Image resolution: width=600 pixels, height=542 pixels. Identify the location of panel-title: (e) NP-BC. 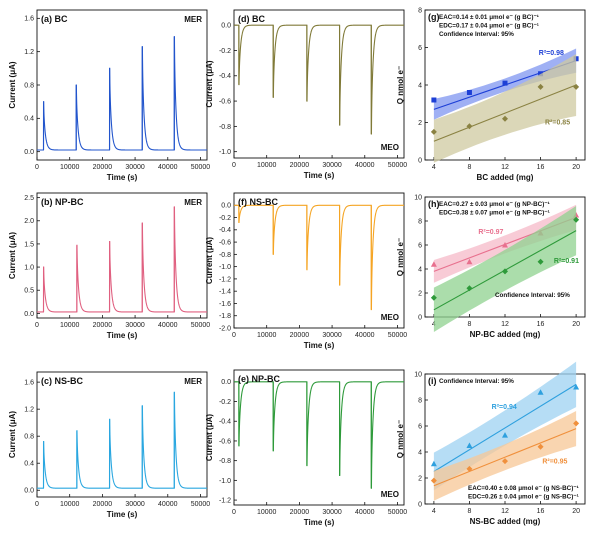
(259, 379).